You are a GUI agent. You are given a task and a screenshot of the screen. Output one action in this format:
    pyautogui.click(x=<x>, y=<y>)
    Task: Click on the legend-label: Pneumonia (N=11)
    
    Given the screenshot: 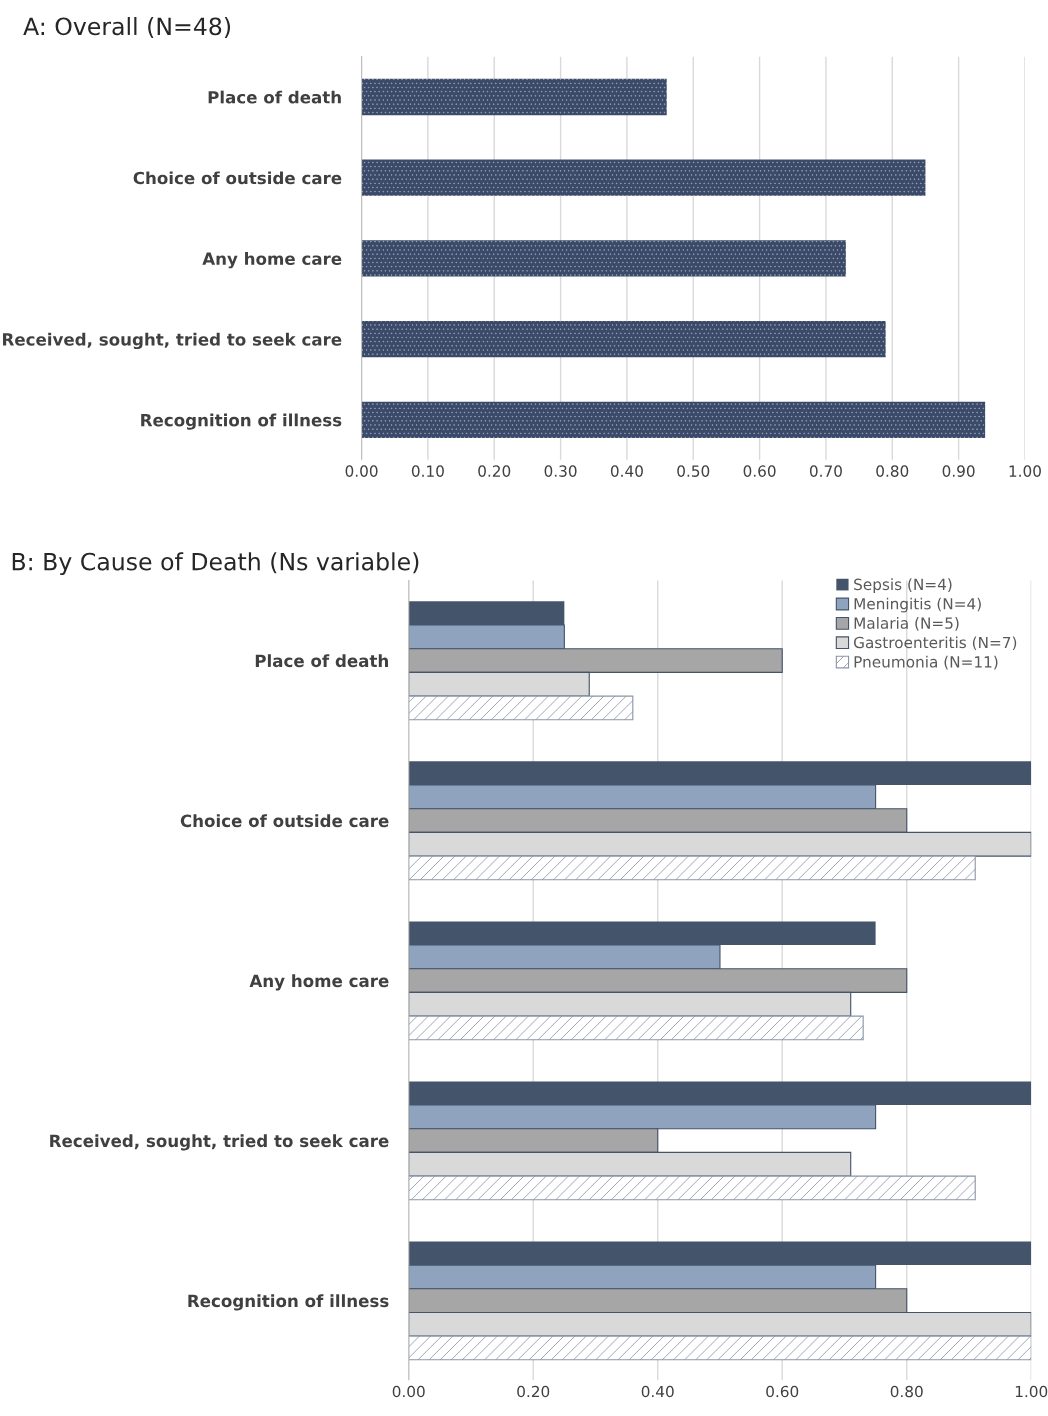 What is the action you would take?
    pyautogui.click(x=926, y=662)
    